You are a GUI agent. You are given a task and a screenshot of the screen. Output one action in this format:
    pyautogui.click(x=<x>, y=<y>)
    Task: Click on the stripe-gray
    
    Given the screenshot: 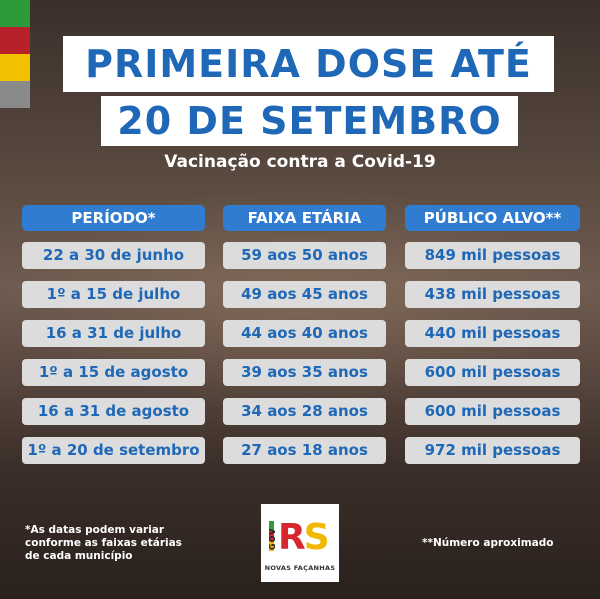 What is the action you would take?
    pyautogui.click(x=15, y=94)
    